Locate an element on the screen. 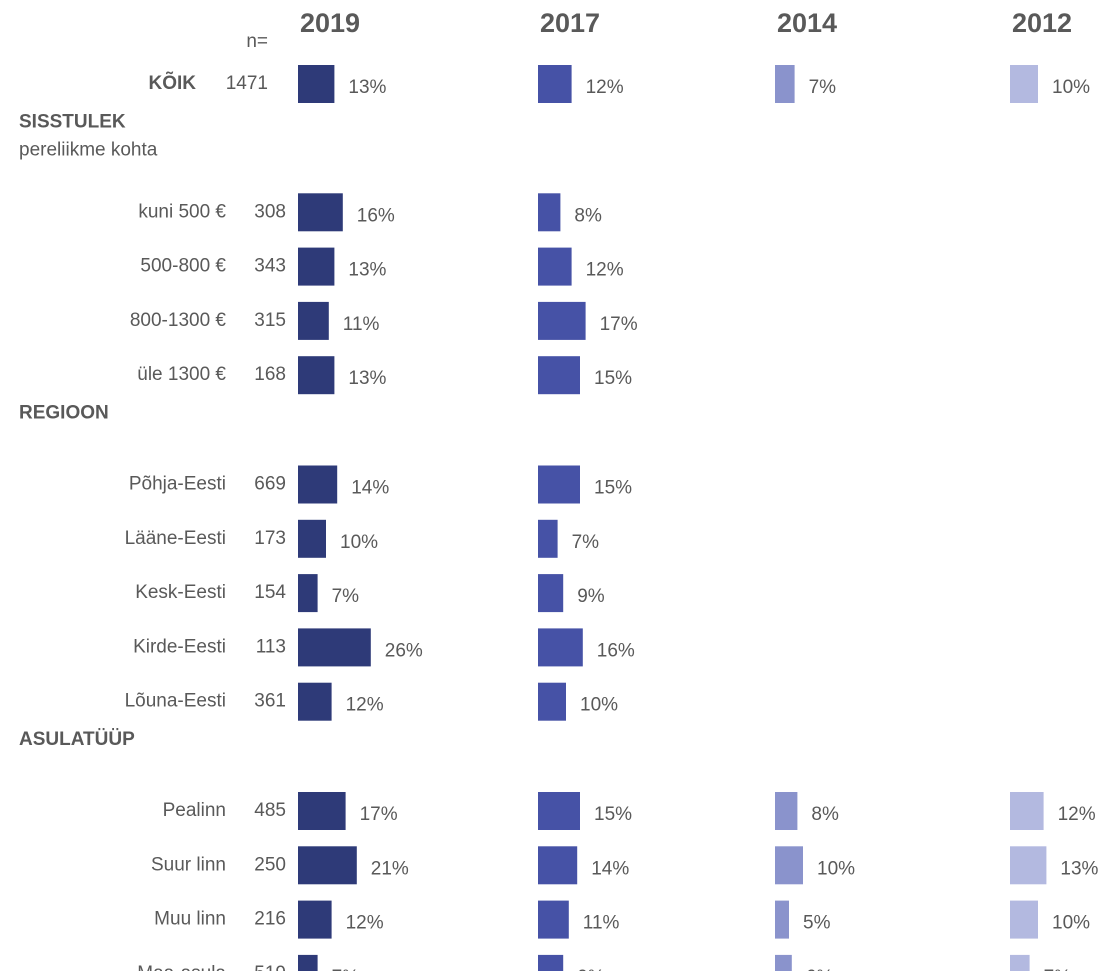 The width and height of the screenshot is (1105, 971). n-value: 168 is located at coordinates (270, 374).